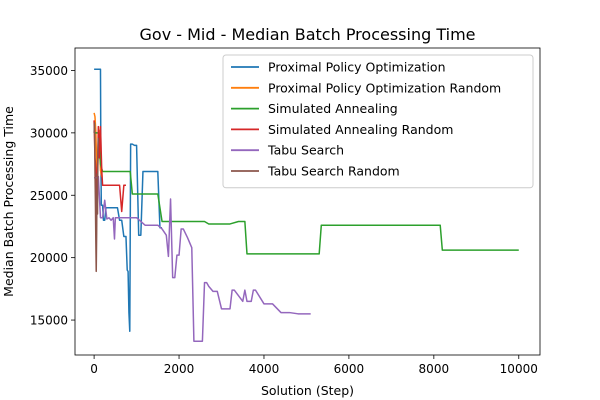 Image resolution: width=600 pixels, height=400 pixels. Describe the element at coordinates (94, 369) in the screenshot. I see `x-tick-label: 0` at that location.